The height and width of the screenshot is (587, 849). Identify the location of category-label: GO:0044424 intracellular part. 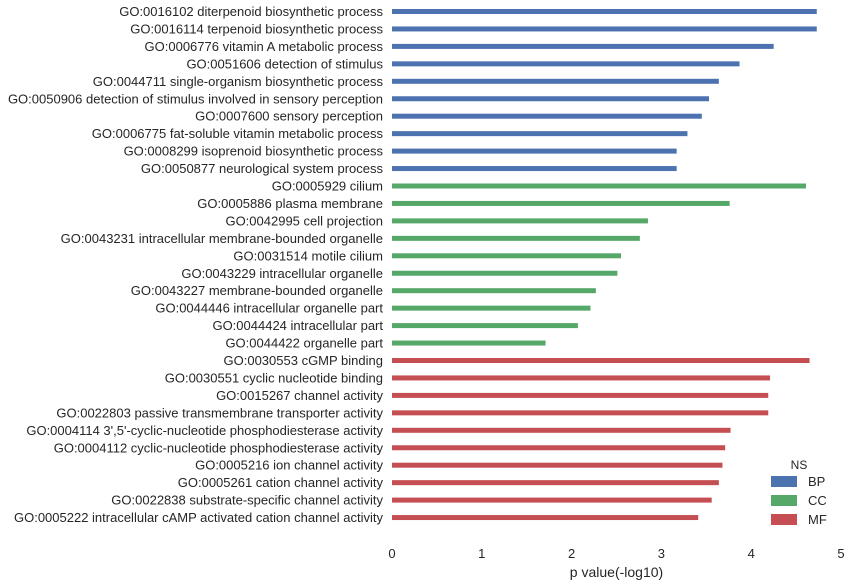
(297, 325).